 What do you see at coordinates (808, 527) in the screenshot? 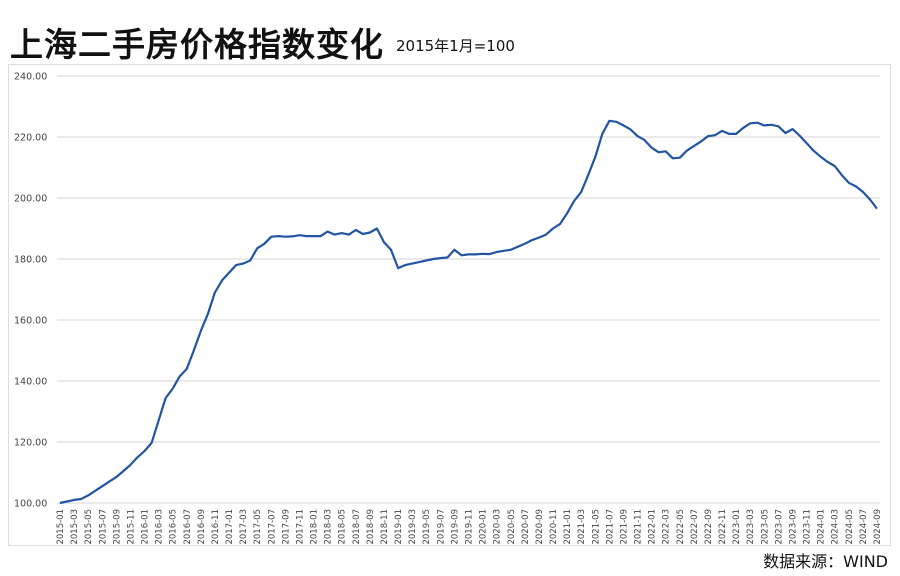
I see `x-tick-label: 2023-11` at bounding box center [808, 527].